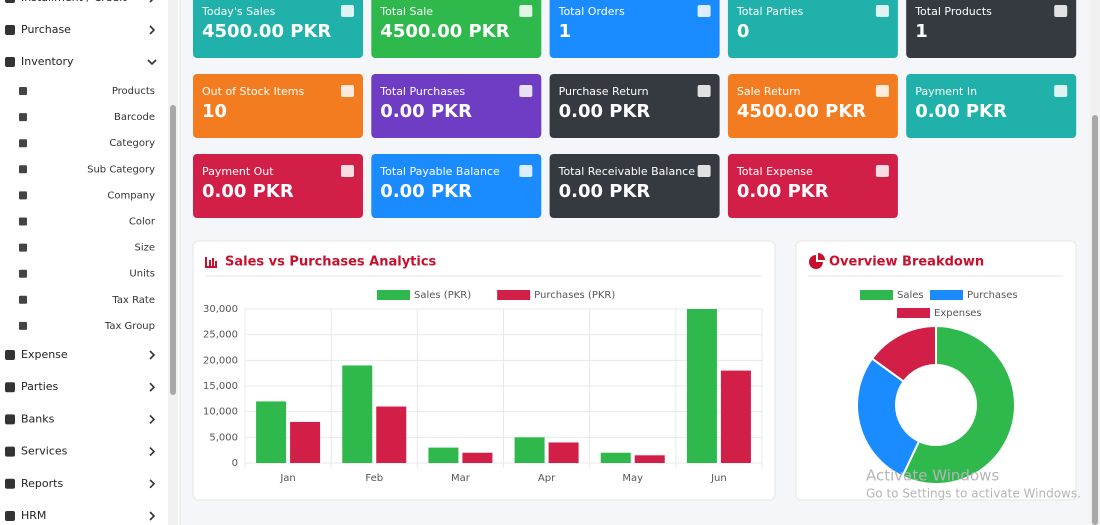  Describe the element at coordinates (44, 354) in the screenshot. I see `menu-item: Expense` at that location.